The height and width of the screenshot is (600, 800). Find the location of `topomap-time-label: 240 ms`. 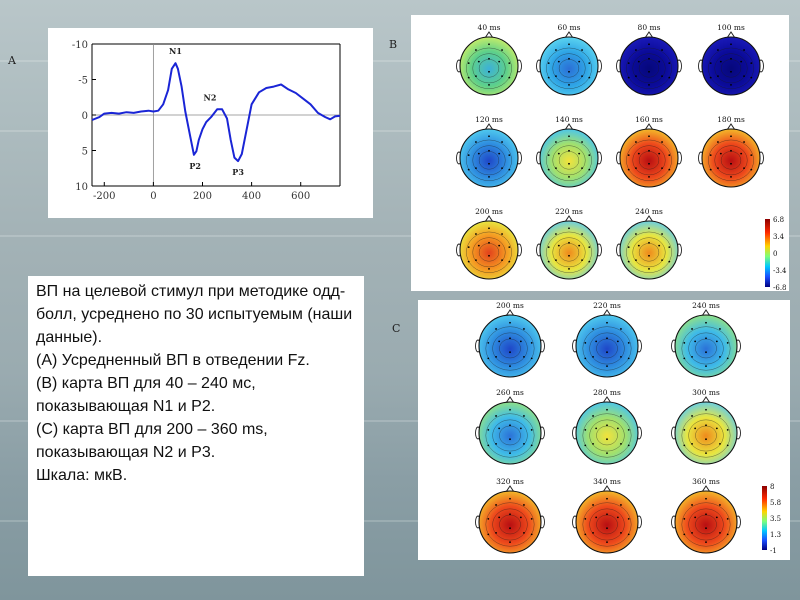

topomap-time-label: 240 ms is located at coordinates (706, 305).